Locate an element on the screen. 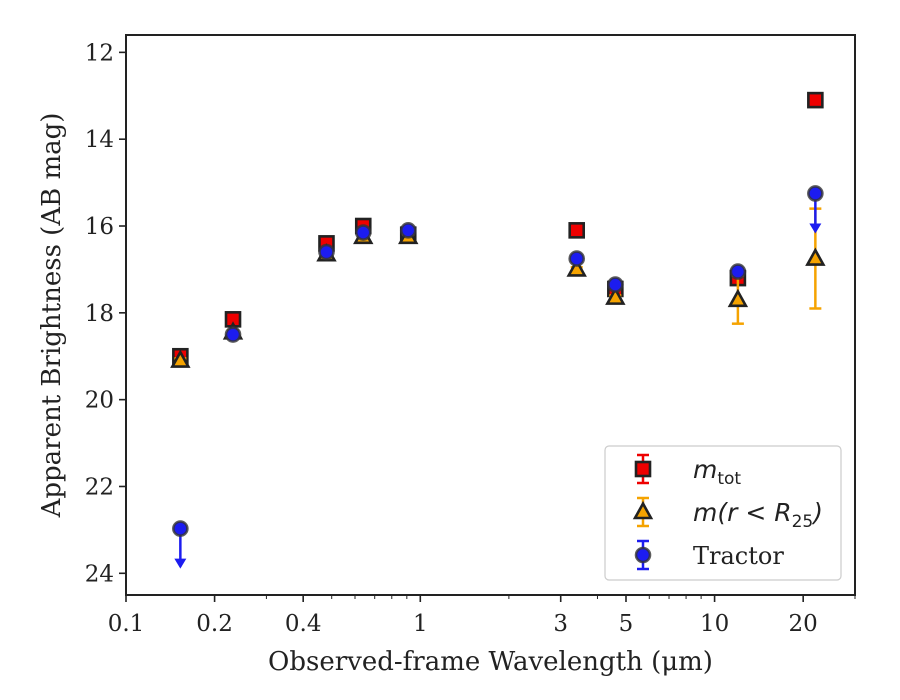  legend-item-0: mtot is located at coordinates (687, 471).